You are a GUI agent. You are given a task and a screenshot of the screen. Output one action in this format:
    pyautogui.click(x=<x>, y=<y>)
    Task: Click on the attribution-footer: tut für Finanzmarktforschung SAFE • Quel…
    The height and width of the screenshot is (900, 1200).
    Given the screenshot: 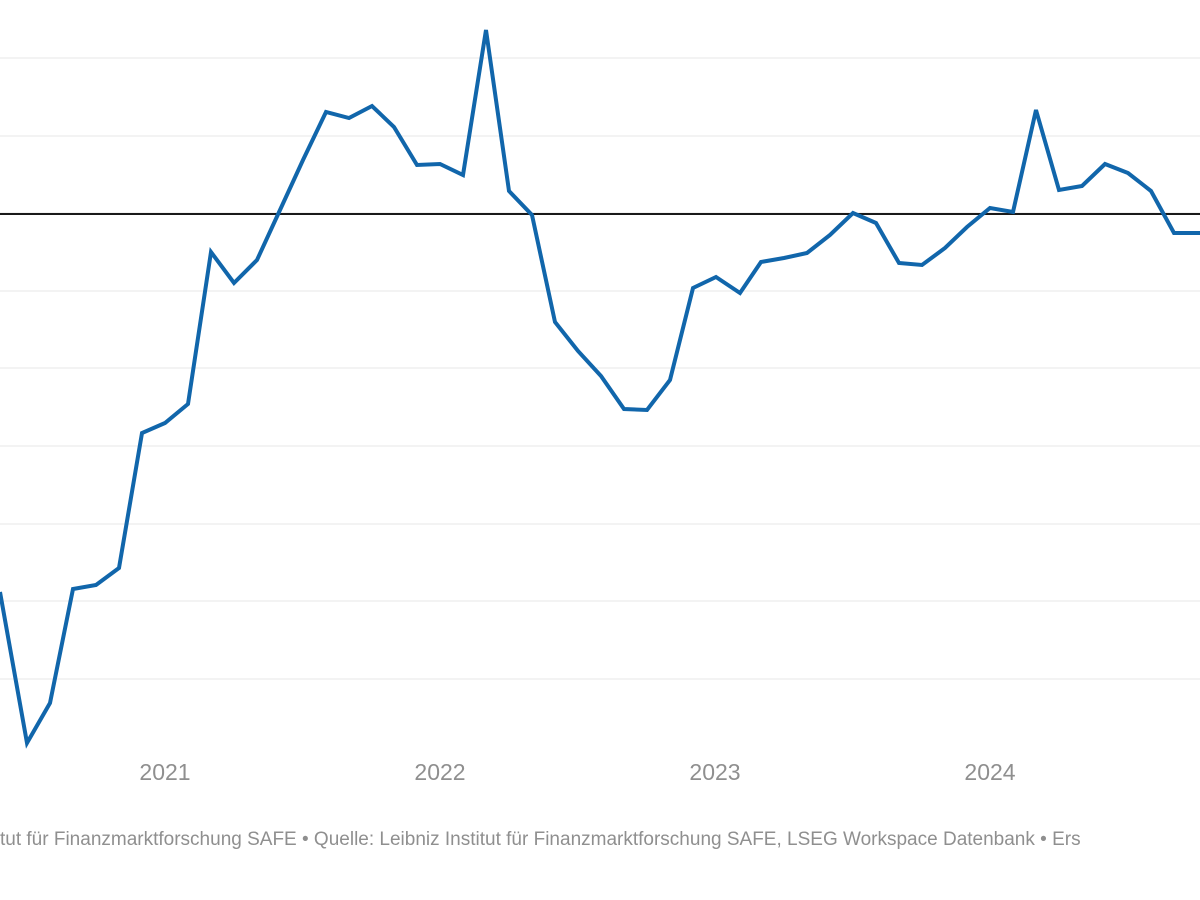 What is the action you would take?
    pyautogui.click(x=540, y=839)
    